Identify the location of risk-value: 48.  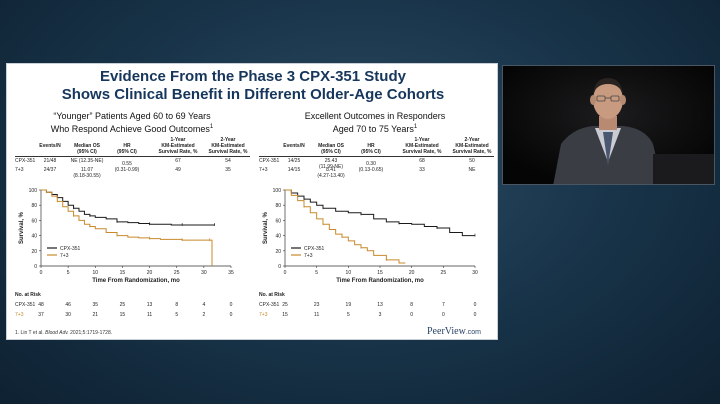
(41, 305).